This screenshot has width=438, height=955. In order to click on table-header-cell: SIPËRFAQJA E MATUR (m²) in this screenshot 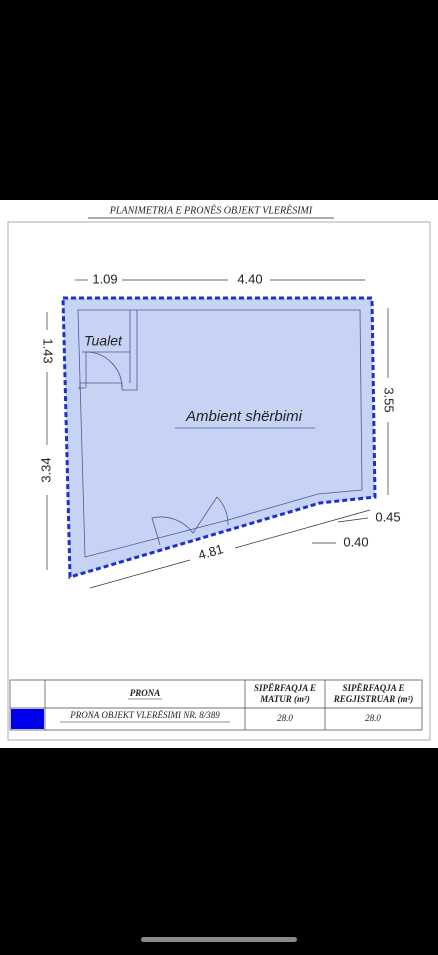, I will do `click(285, 693)`.